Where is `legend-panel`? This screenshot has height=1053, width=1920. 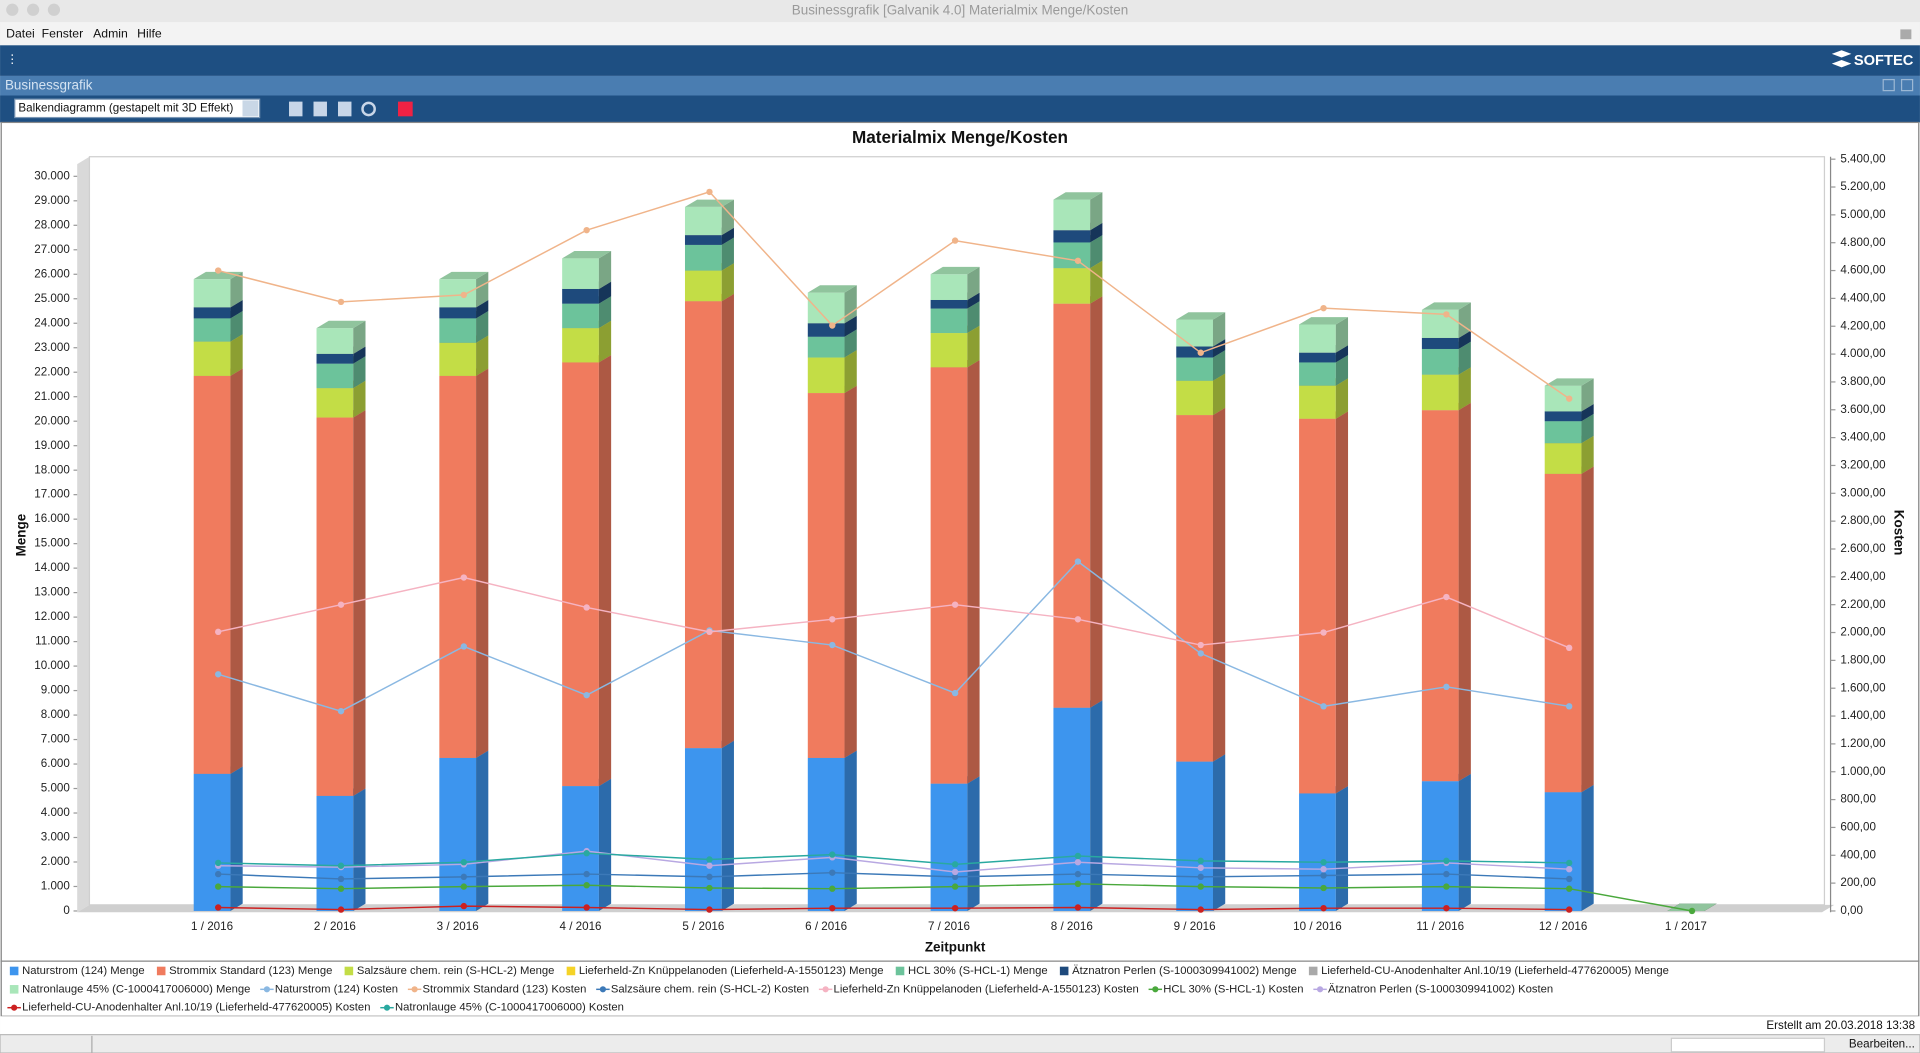 legend-panel is located at coordinates (960, 988).